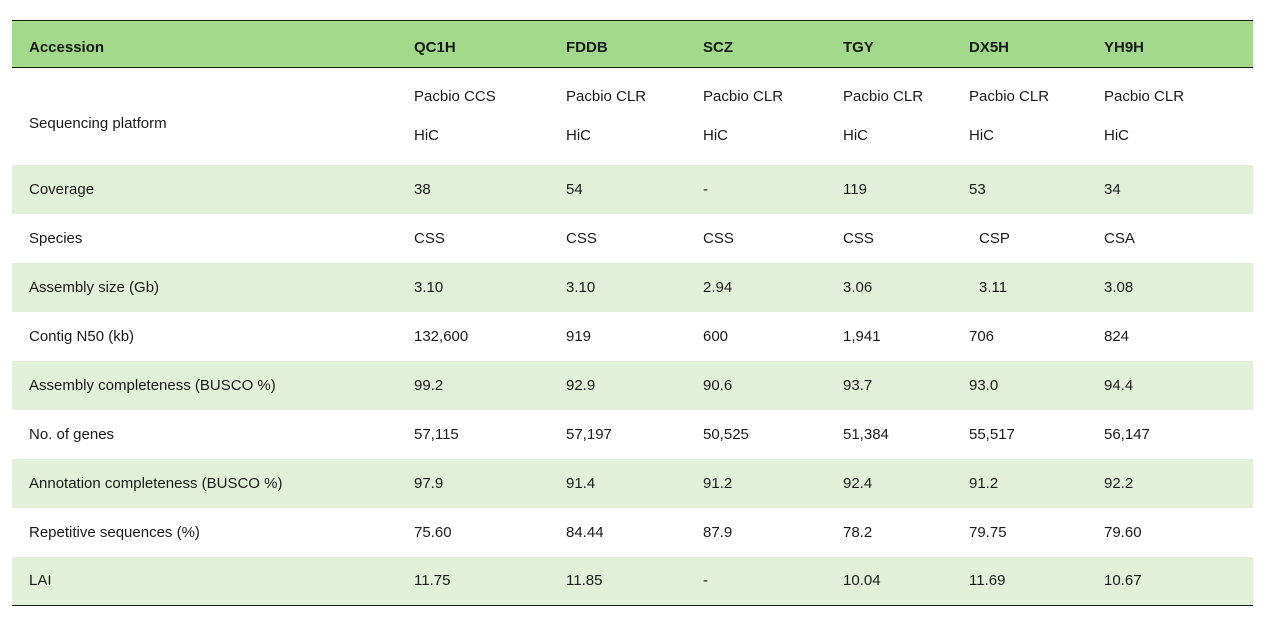  I want to click on table-cell: 10.67, so click(1123, 581).